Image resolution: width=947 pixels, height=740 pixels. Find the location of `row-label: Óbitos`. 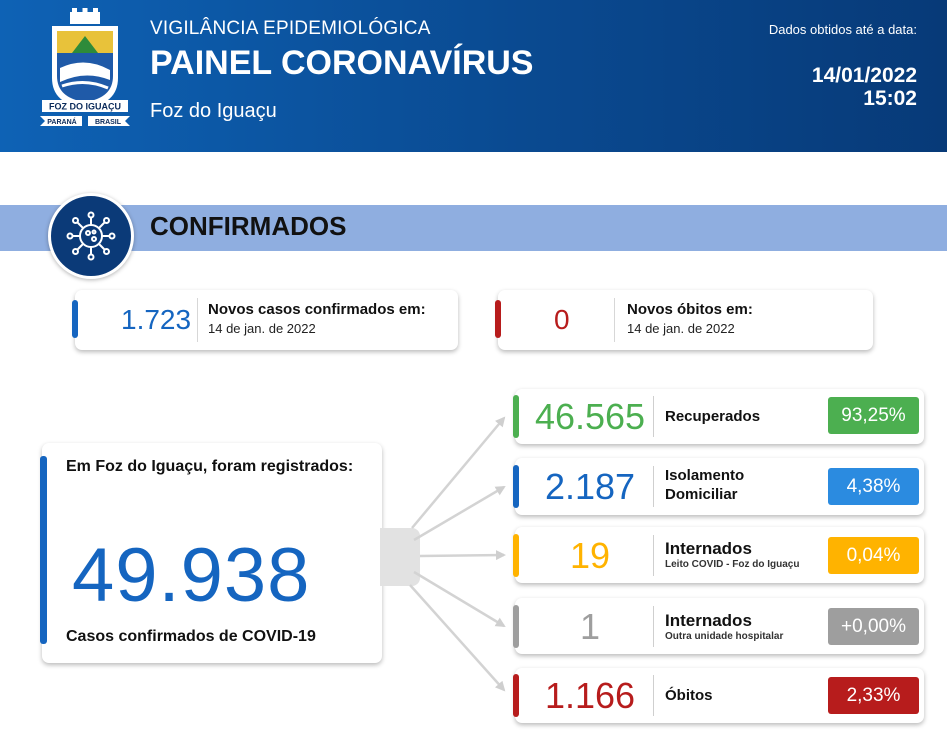

row-label: Óbitos is located at coordinates (689, 695).